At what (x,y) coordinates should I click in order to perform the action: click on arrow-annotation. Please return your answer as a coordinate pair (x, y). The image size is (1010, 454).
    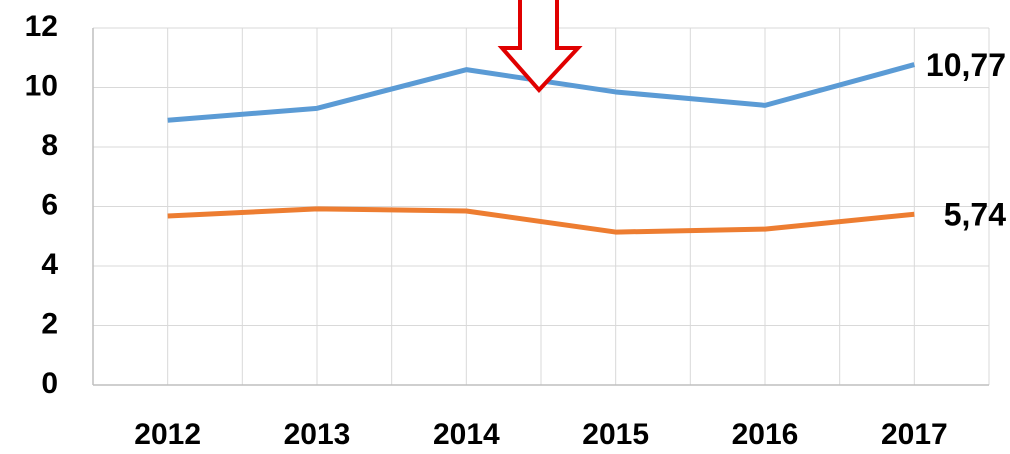
    Looking at the image, I should click on (540, 46).